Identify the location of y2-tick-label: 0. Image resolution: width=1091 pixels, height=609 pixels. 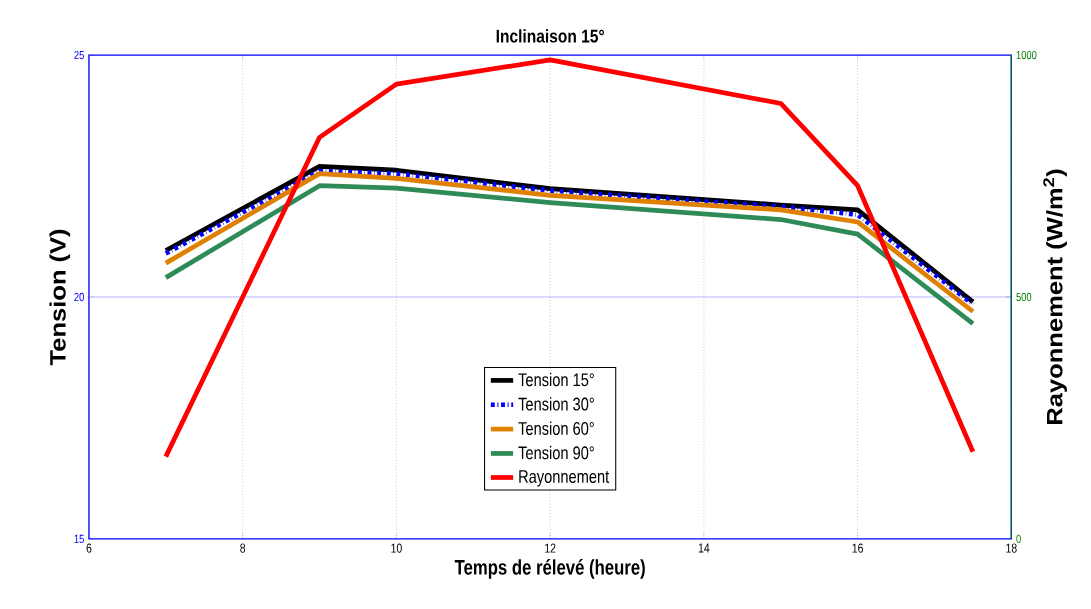
(1018, 539).